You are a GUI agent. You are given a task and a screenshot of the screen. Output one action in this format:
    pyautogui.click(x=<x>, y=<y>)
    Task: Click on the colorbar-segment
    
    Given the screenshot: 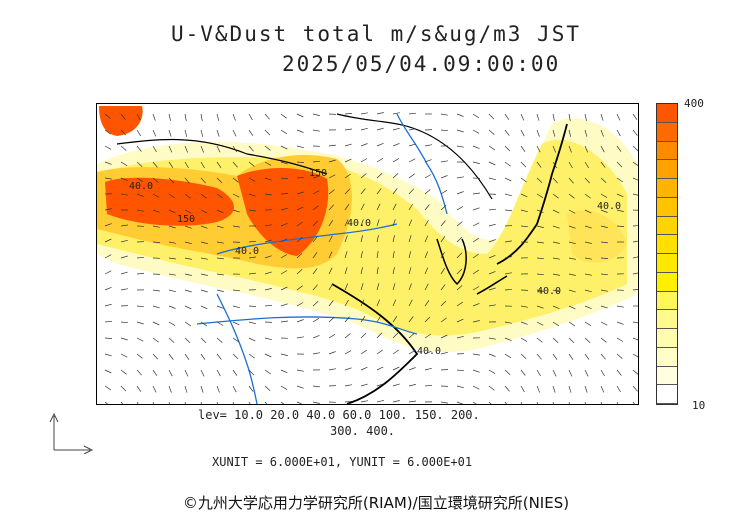 What is the action you would take?
    pyautogui.click(x=667, y=244)
    